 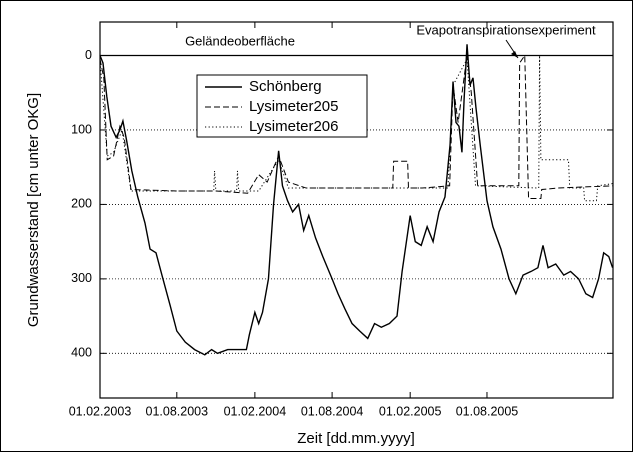 I want to click on annotation: Evapotranspirationsexperiment, so click(x=506, y=29).